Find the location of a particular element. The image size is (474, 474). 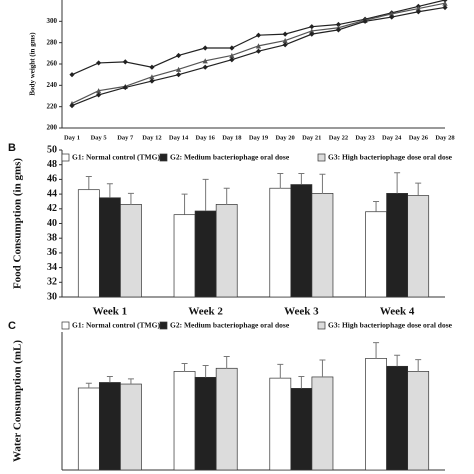

y-tick-label: 44 is located at coordinates (52, 193).